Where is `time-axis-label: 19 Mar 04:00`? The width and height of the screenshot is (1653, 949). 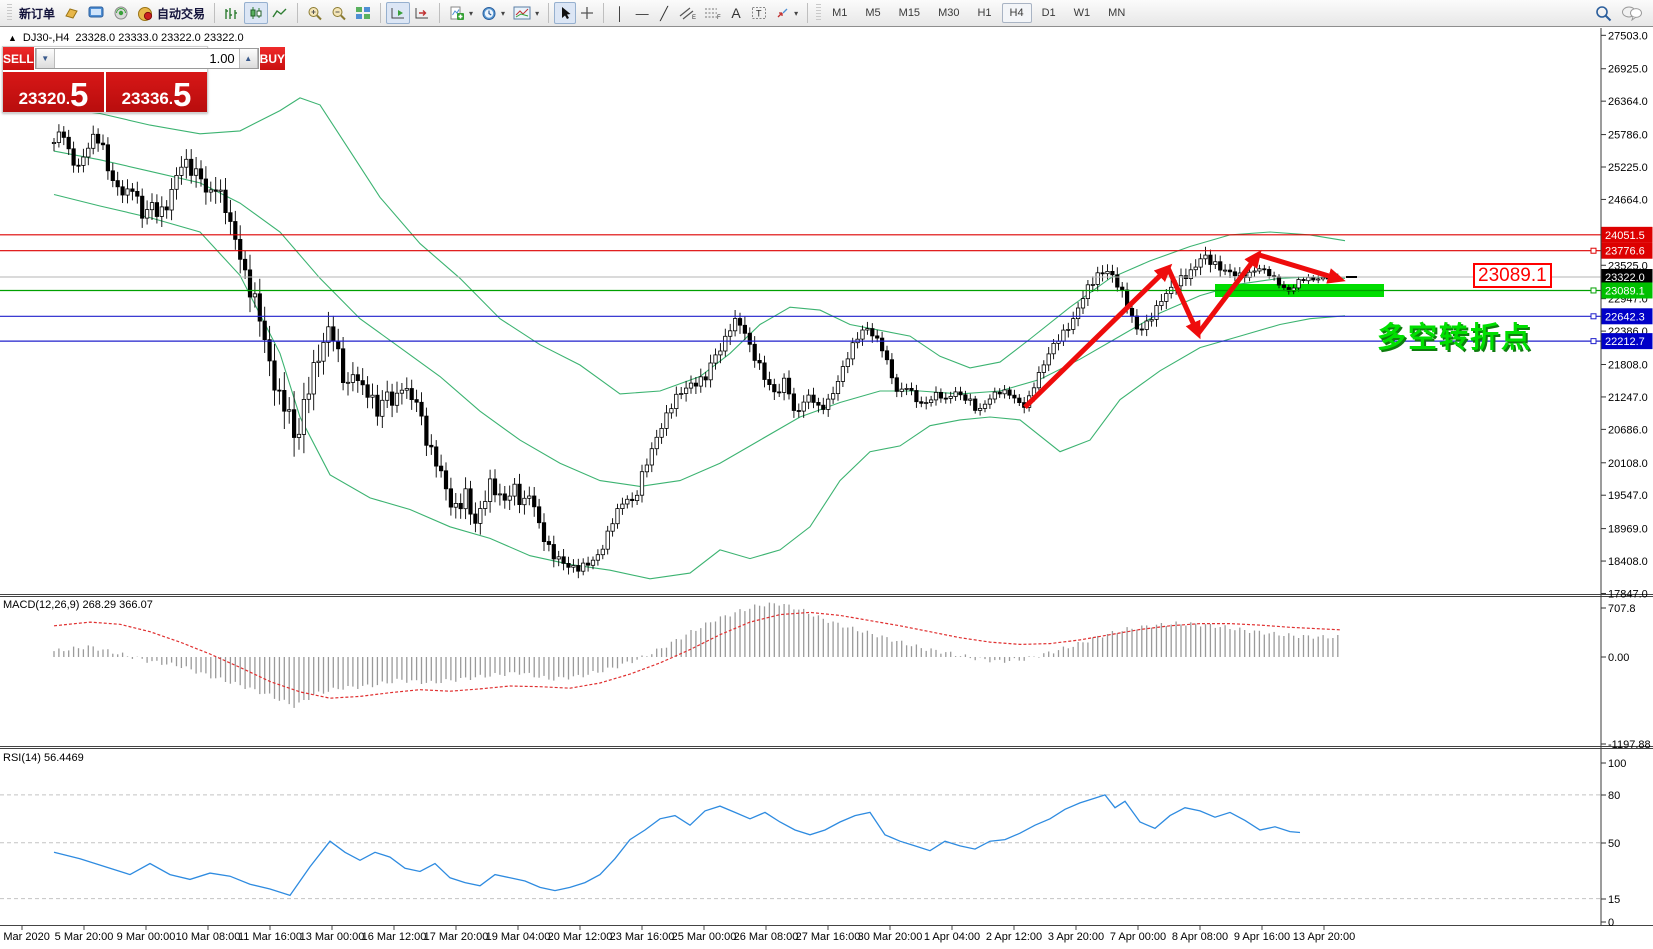 time-axis-label: 19 Mar 04:00 is located at coordinates (518, 937).